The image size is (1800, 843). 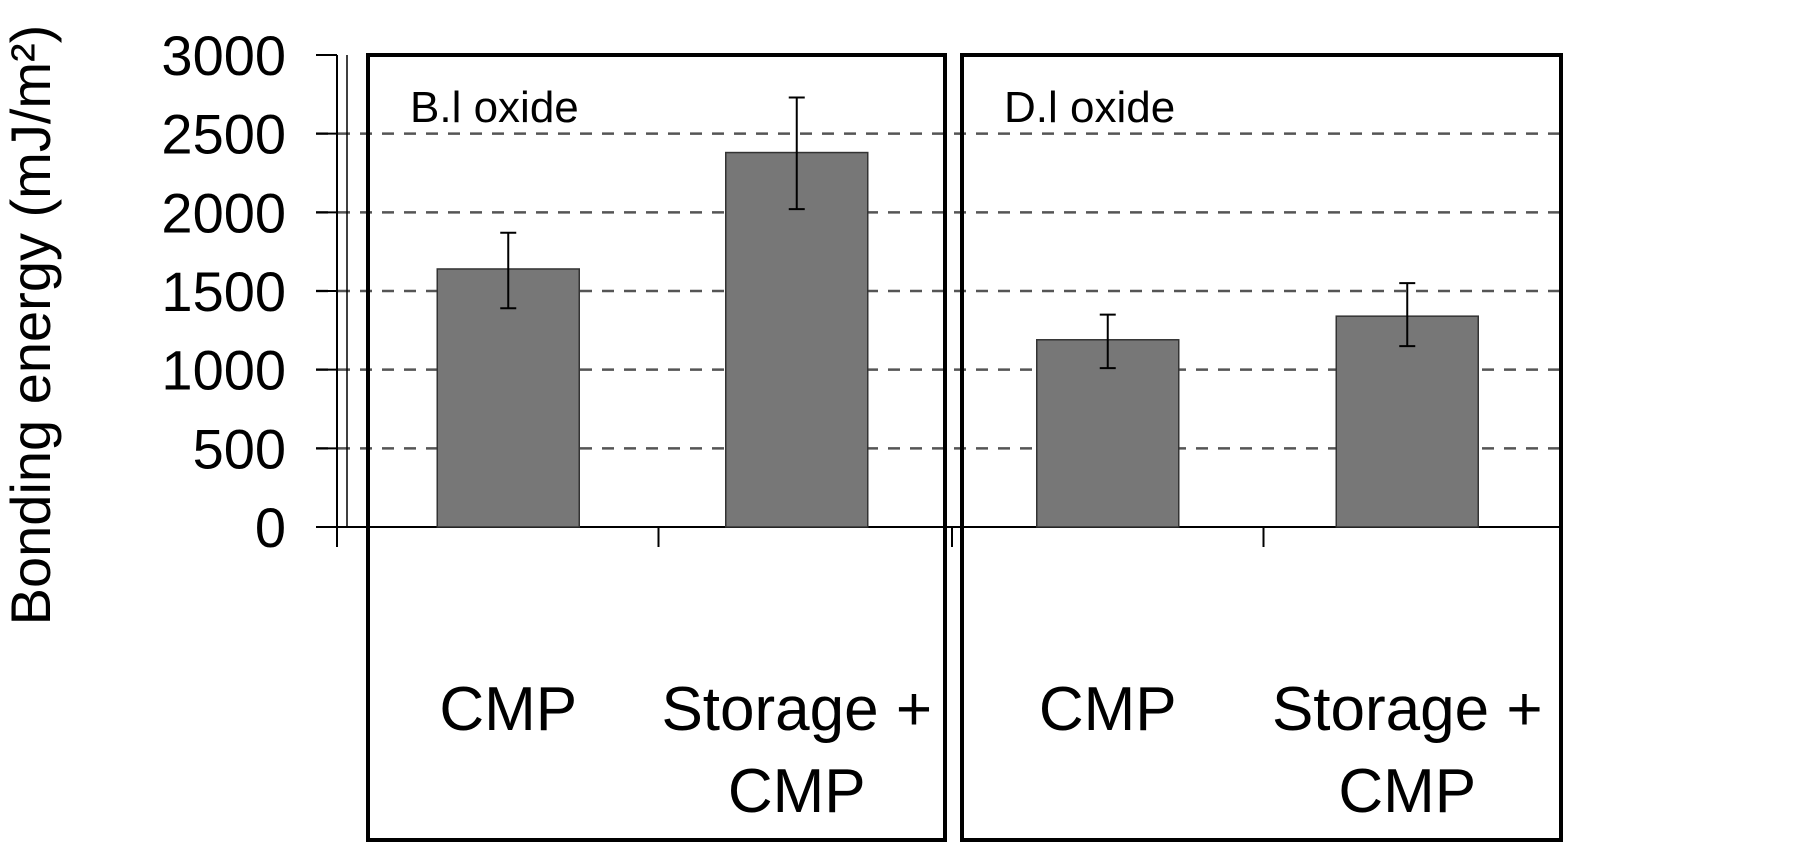 What do you see at coordinates (223, 212) in the screenshot?
I see `y-tick-label: 2000` at bounding box center [223, 212].